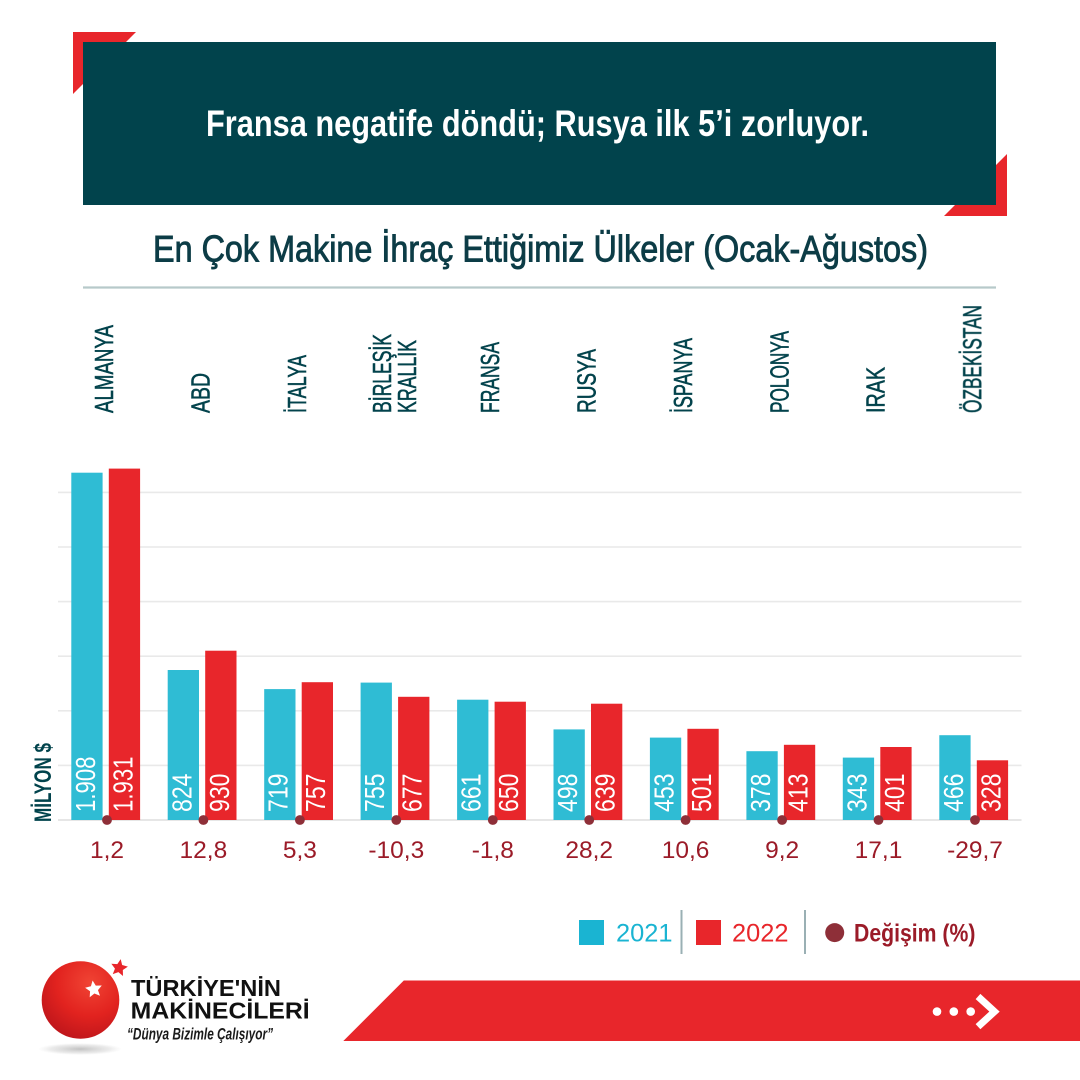 This screenshot has height=1080, width=1080. Describe the element at coordinates (686, 850) in the screenshot. I see `svg-text: 10,6` at that location.